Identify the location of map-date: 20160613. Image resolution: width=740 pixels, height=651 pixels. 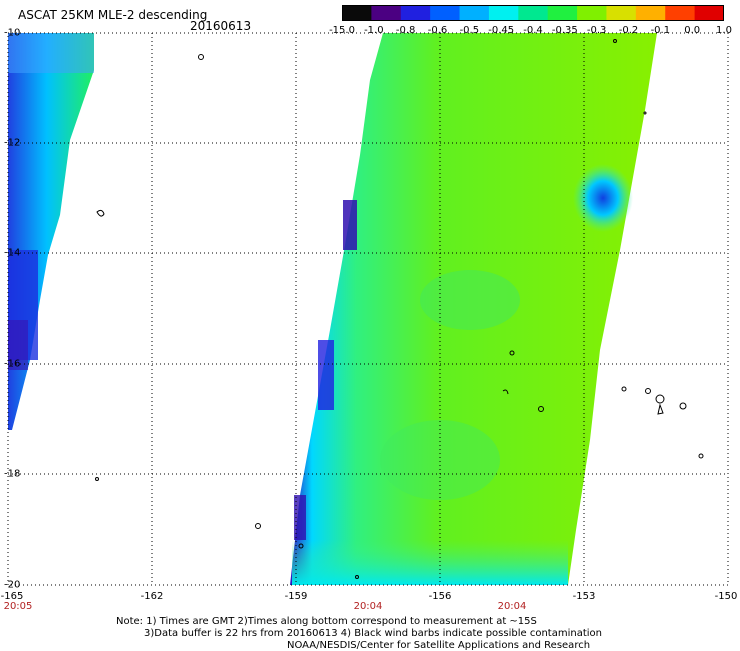
(221, 26).